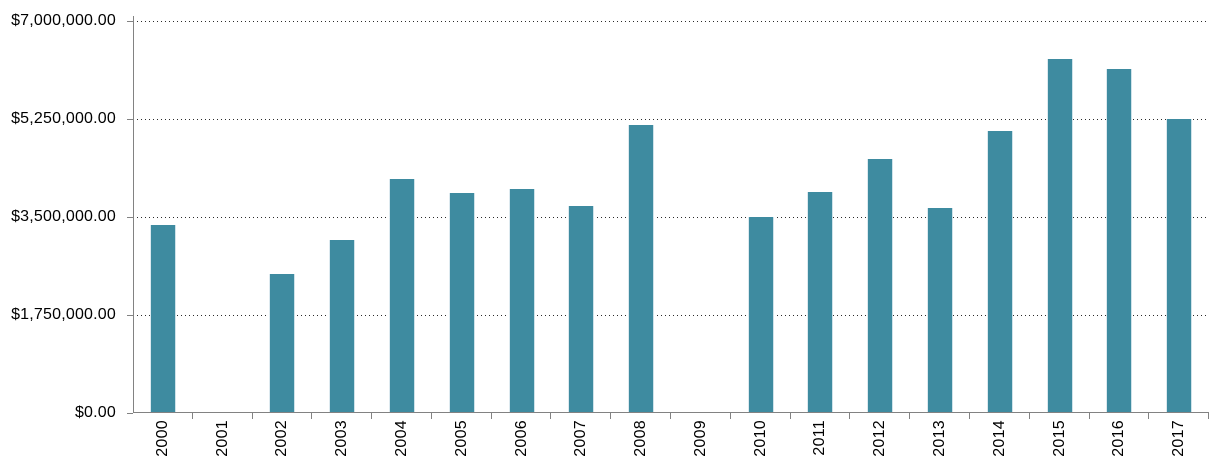 The image size is (1209, 466). Describe the element at coordinates (63, 314) in the screenshot. I see `y-axis-label: $1,750,000.00` at that location.